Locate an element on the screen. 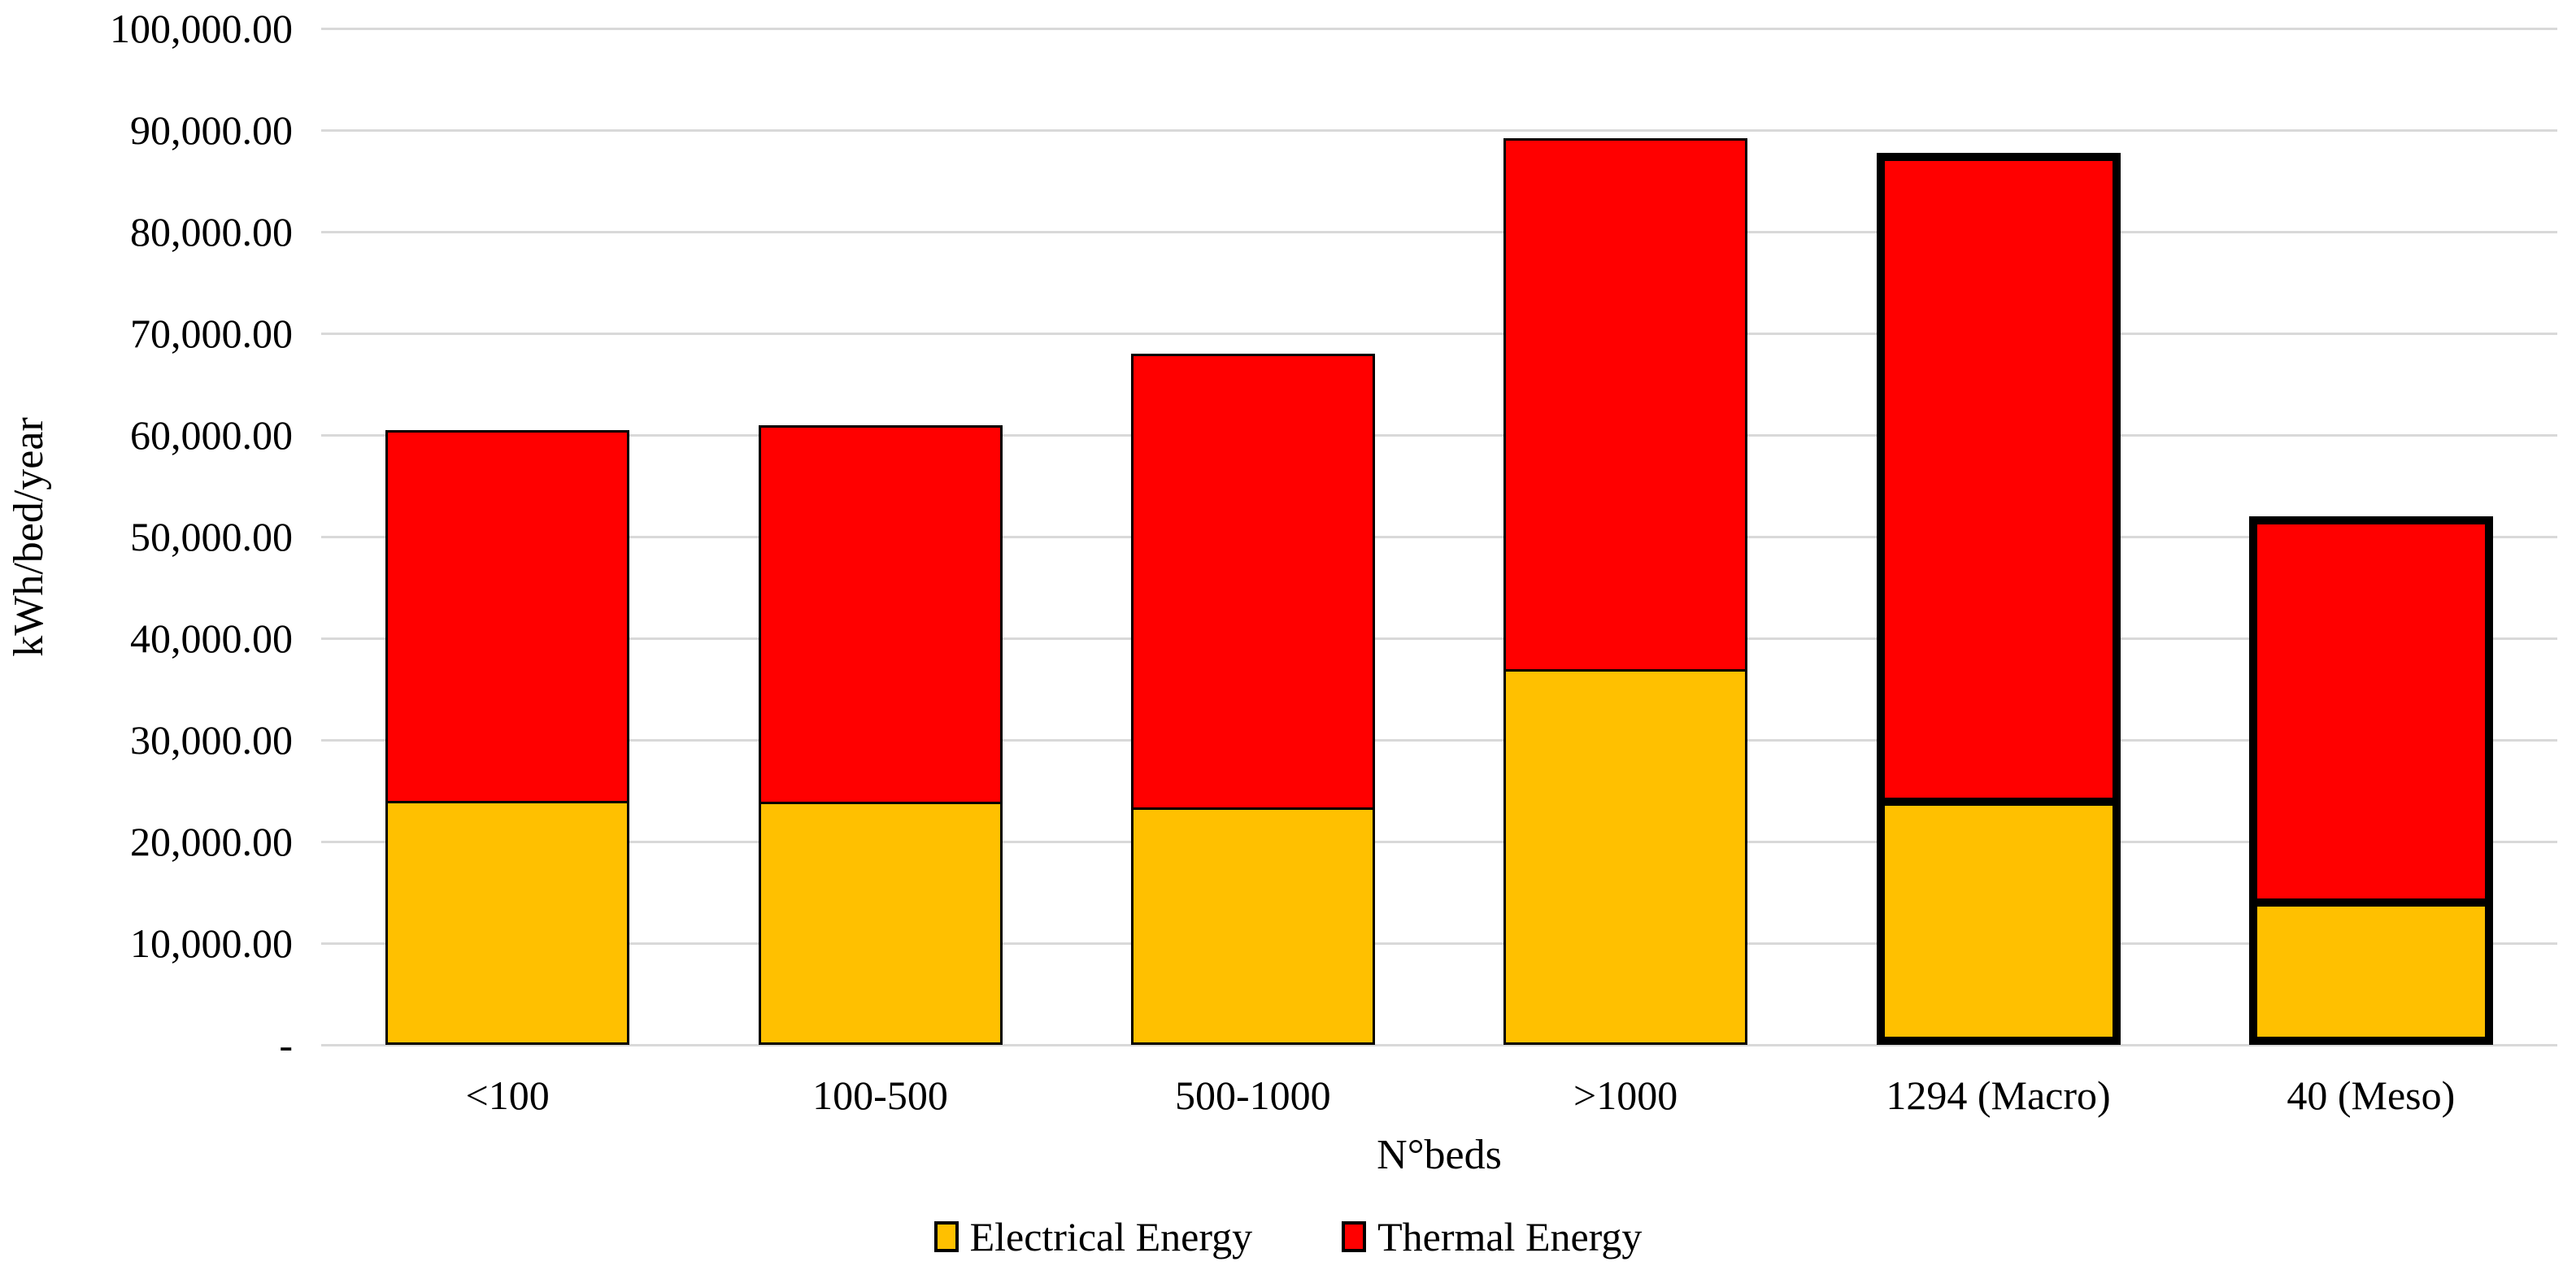 The image size is (2576, 1279). y-axis-tick-label: 60,000.00 is located at coordinates (212, 435).